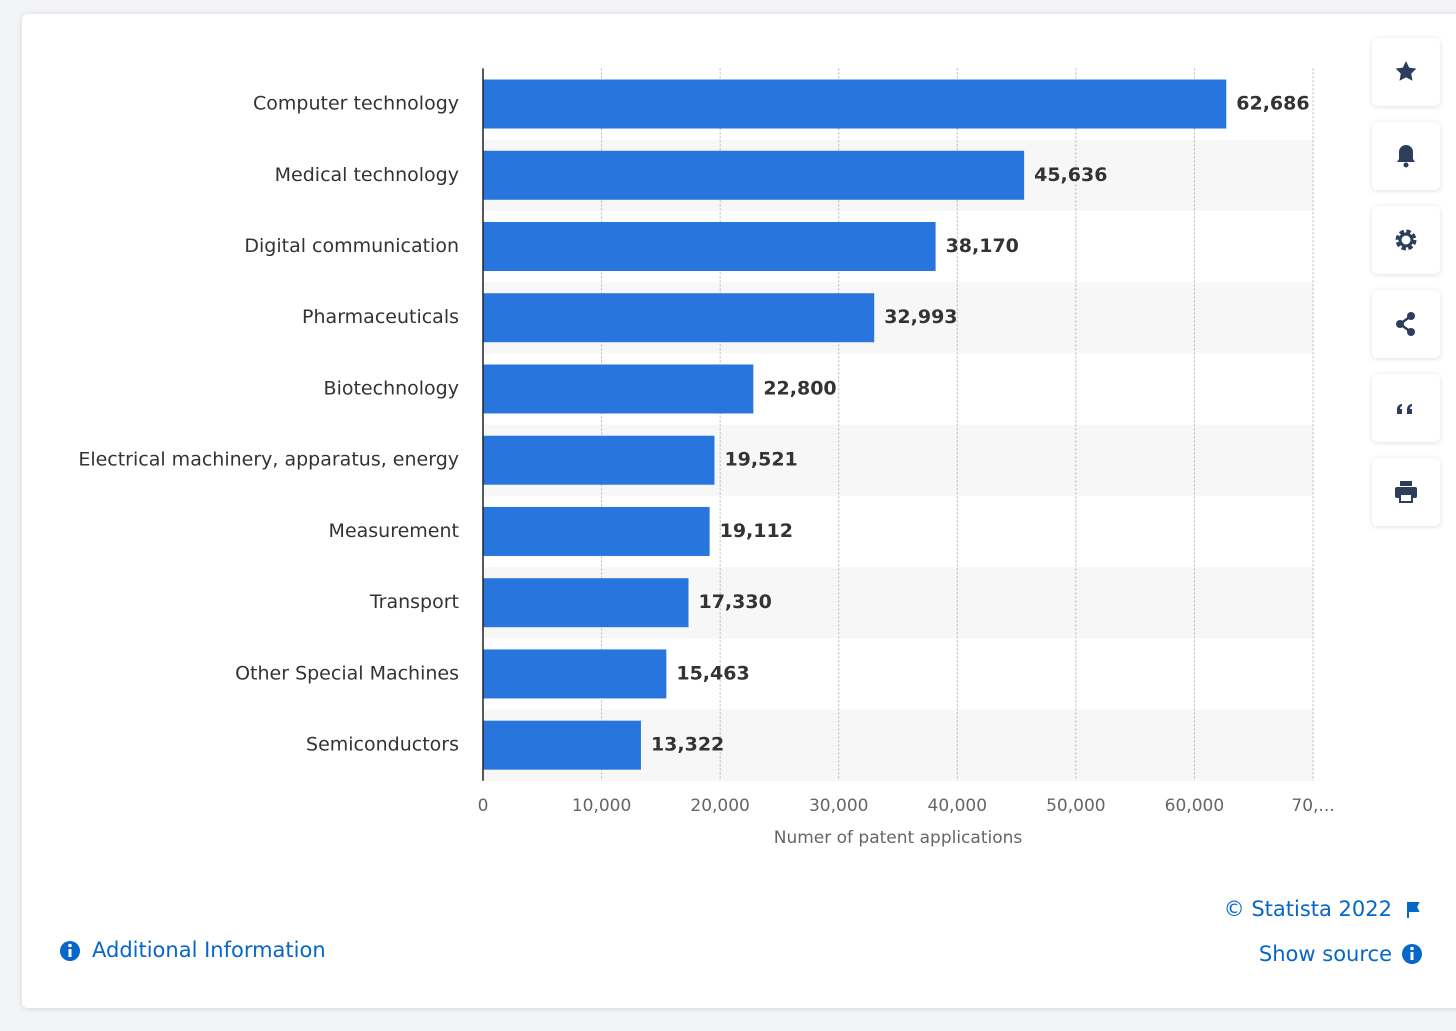  What do you see at coordinates (483, 806) in the screenshot?
I see `x-tick-label: 0` at bounding box center [483, 806].